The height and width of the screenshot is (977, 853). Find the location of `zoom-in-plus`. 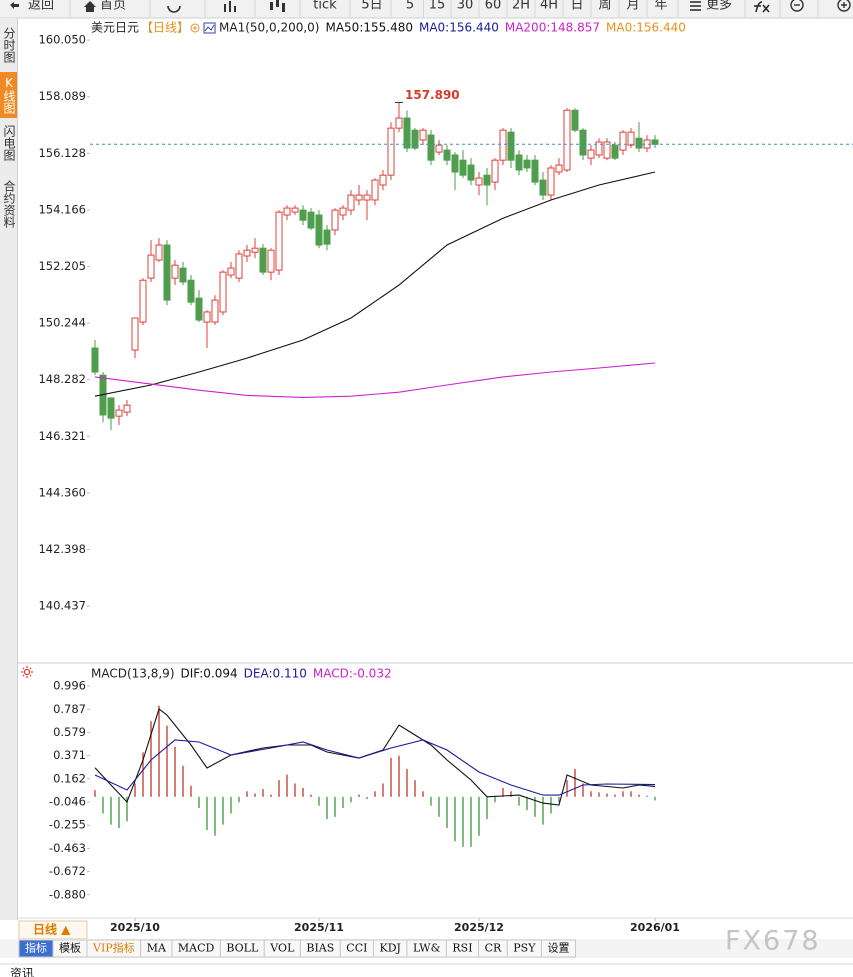

zoom-in-plus is located at coordinates (844, 5).